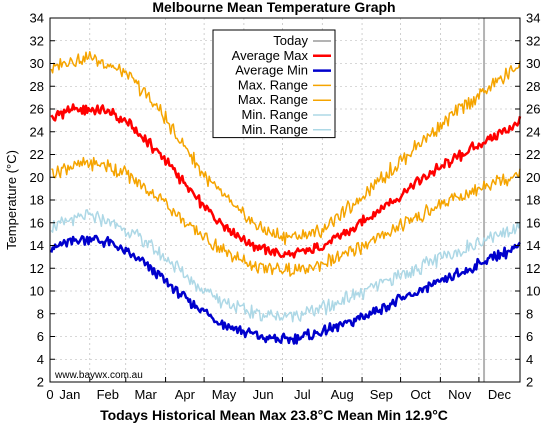 The image size is (548, 424). What do you see at coordinates (460, 394) in the screenshot?
I see `x-tick-label: Nov` at bounding box center [460, 394].